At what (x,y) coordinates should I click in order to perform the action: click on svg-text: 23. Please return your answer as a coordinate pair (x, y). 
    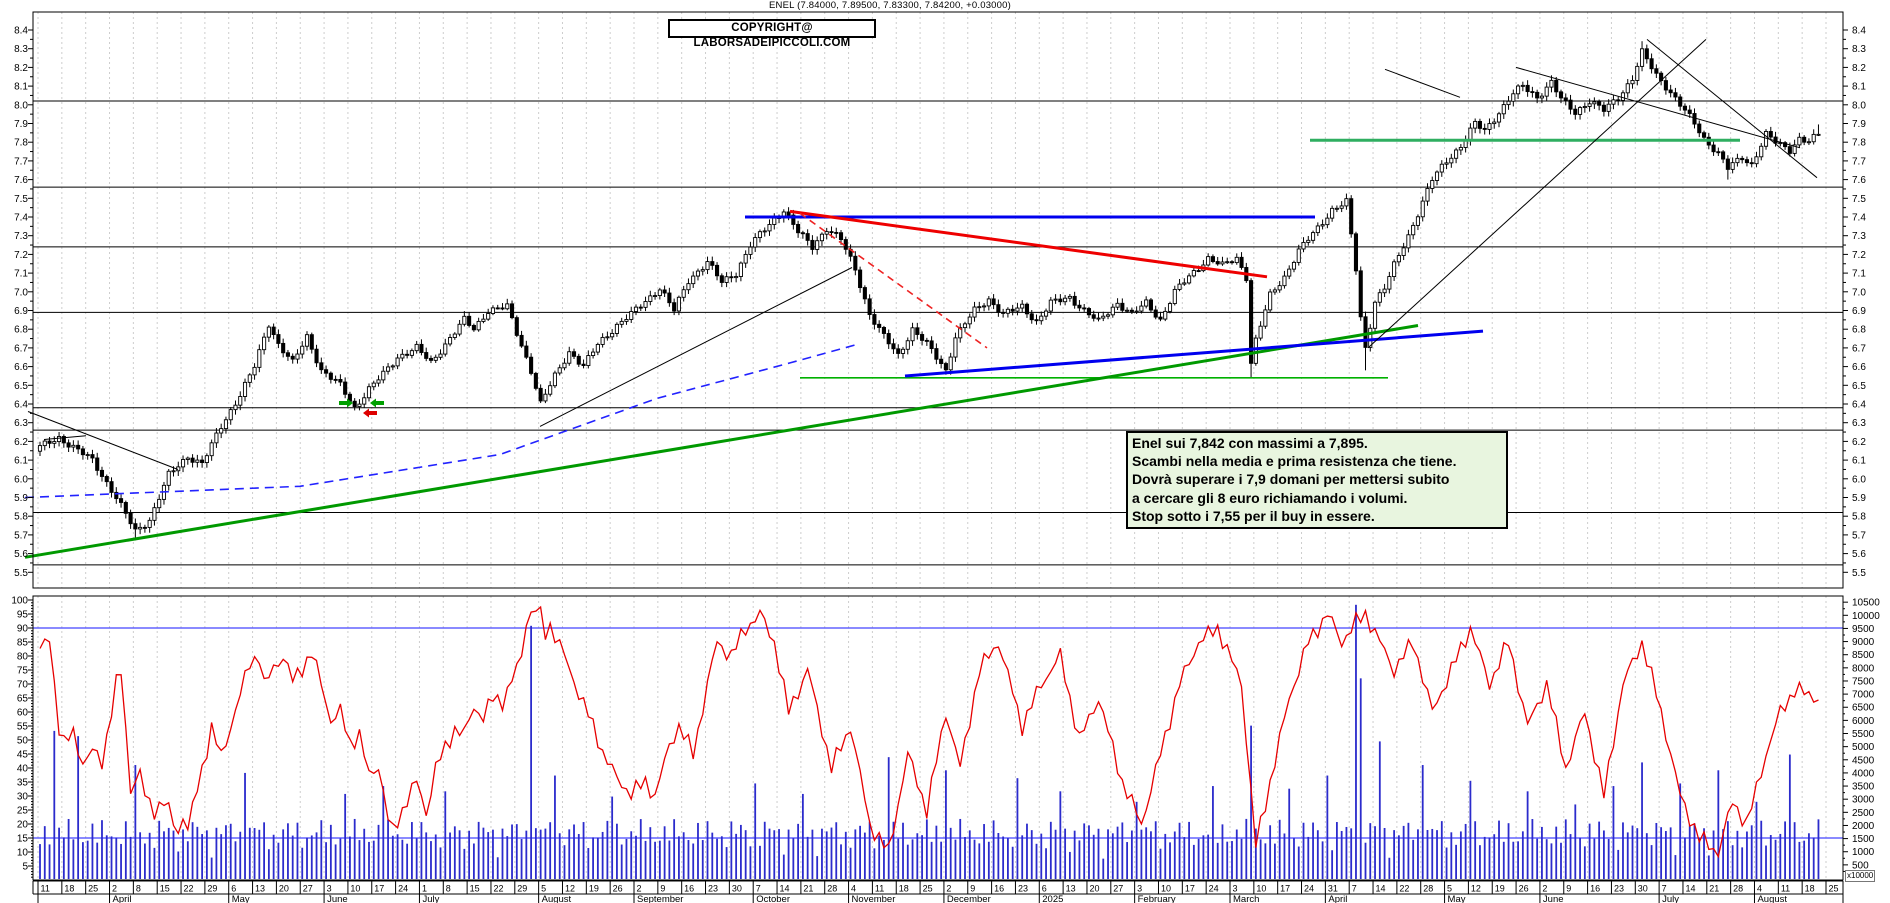
    Looking at the image, I should click on (1619, 889).